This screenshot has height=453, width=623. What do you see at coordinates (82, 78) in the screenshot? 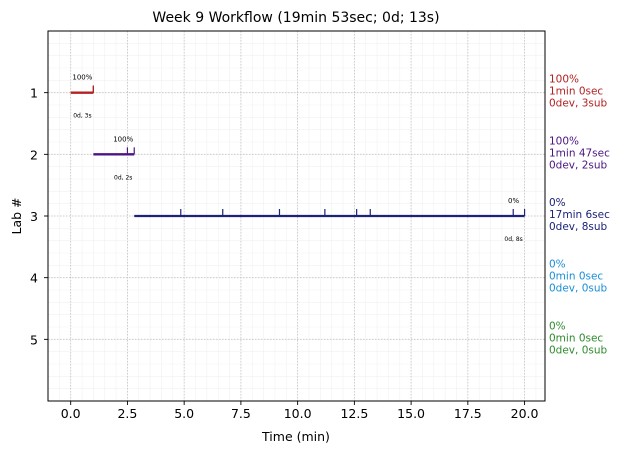
I see `lab-1-percent-label: 100%` at bounding box center [82, 78].